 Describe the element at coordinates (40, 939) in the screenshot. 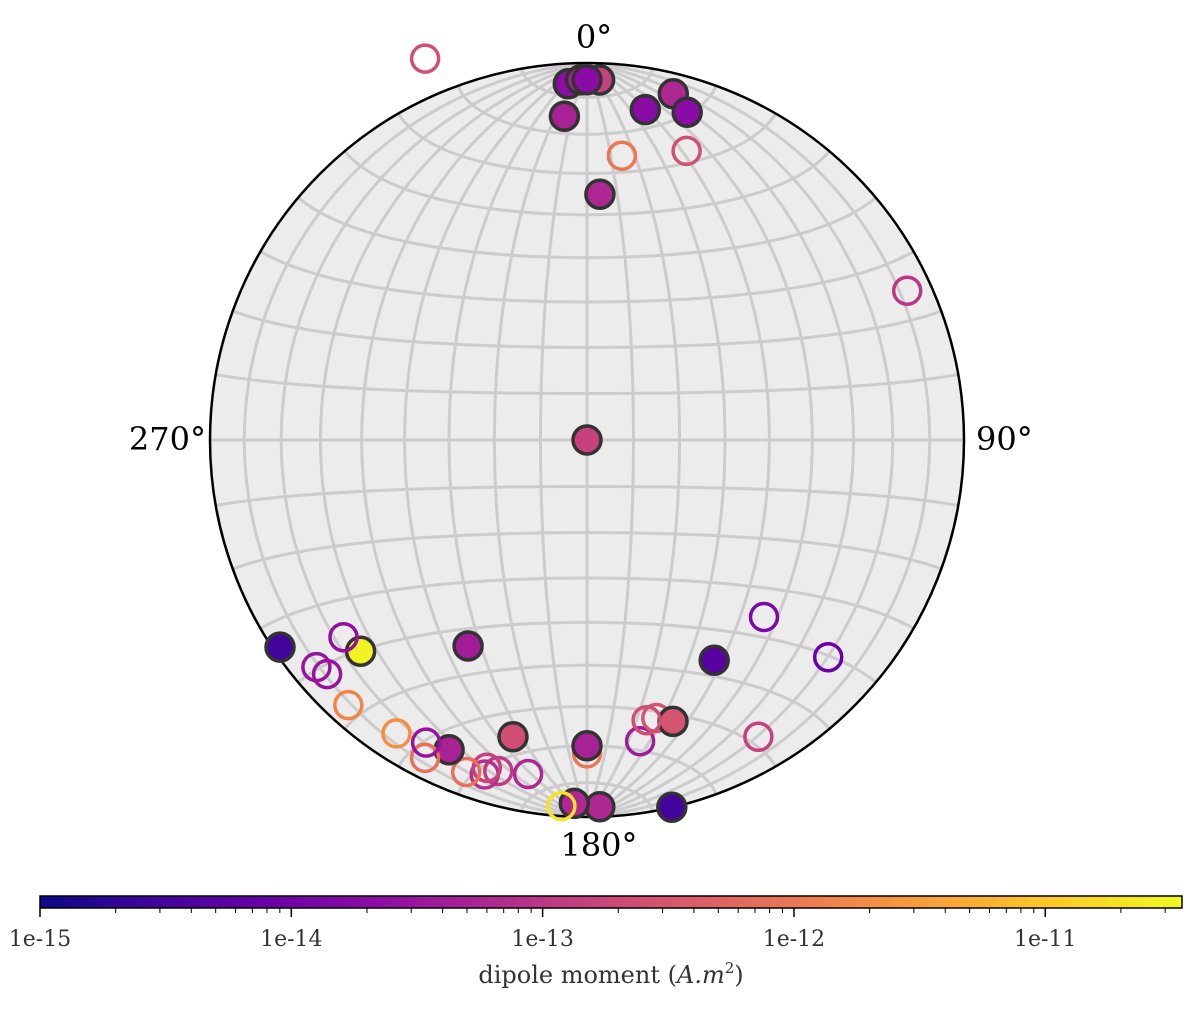

I see `colorbar-tick-label: 1e-15` at that location.